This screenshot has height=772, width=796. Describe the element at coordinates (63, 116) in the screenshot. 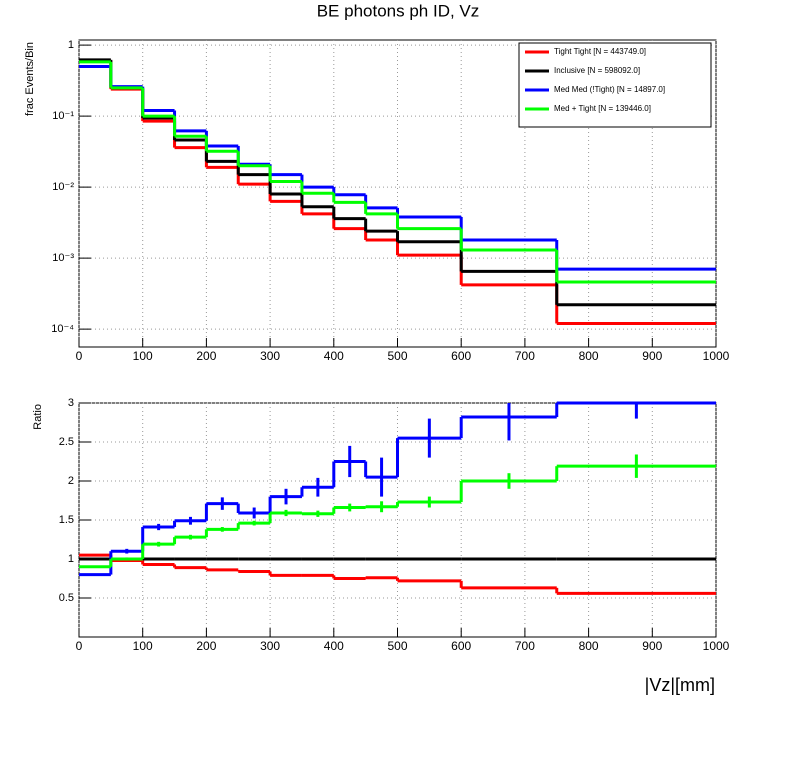

I see `y-tick-label: 10⁻¹` at that location.